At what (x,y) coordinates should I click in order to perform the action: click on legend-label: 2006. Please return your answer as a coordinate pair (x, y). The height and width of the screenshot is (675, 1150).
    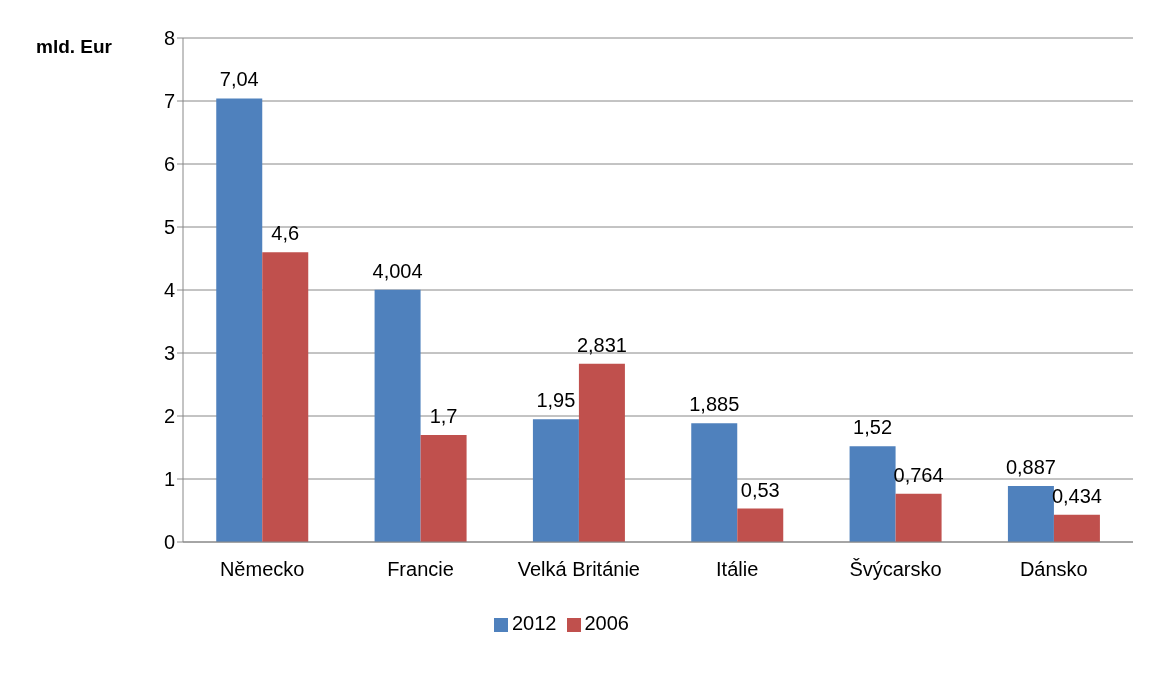
    Looking at the image, I should click on (606, 623).